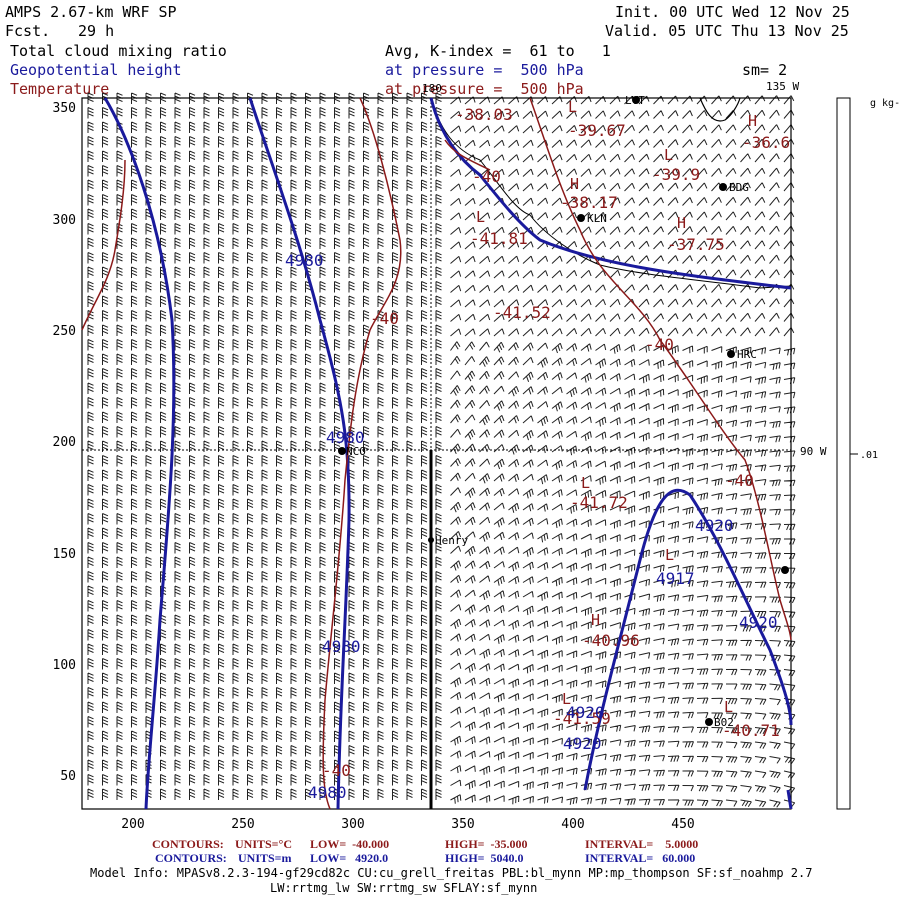  Describe the element at coordinates (484, 114) in the screenshot. I see `temp-label: -38.03` at that location.